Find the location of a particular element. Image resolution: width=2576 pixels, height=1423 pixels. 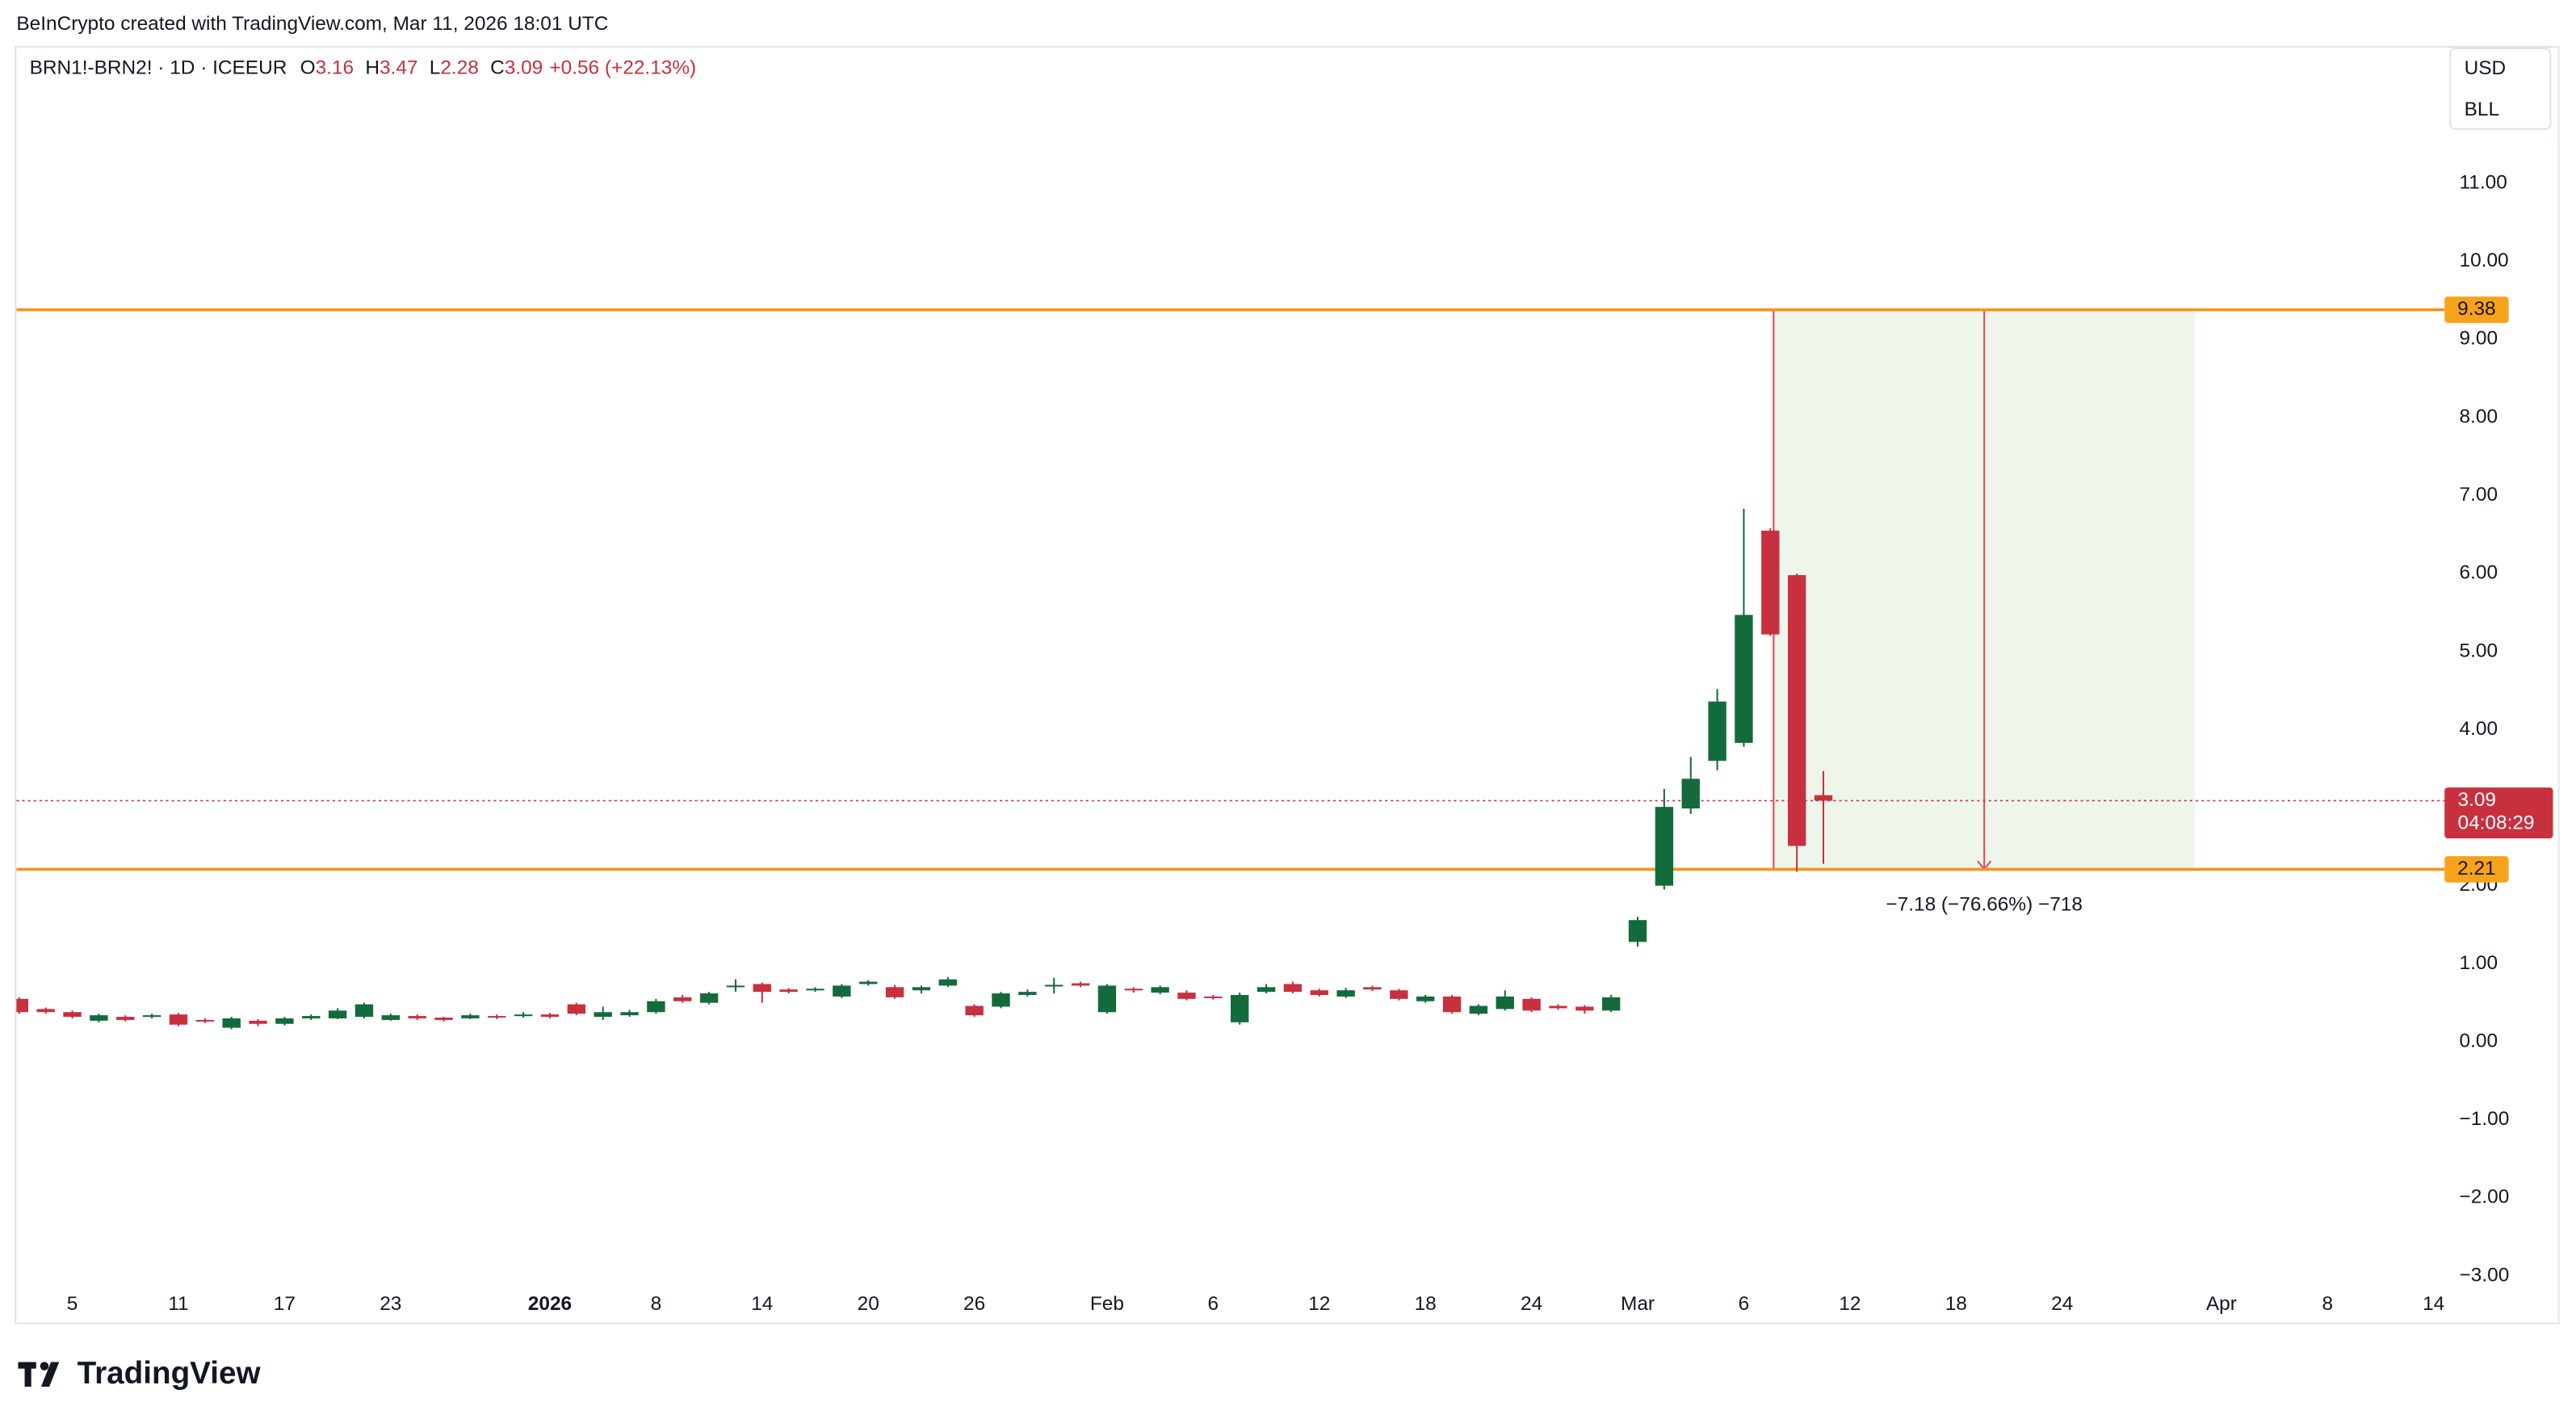

y-tick-label: 10.00 is located at coordinates (2484, 260).